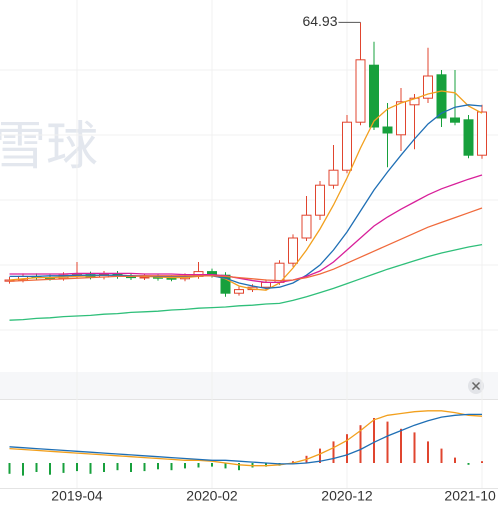  I want to click on x-tick-label: 2019-04, so click(77, 496).